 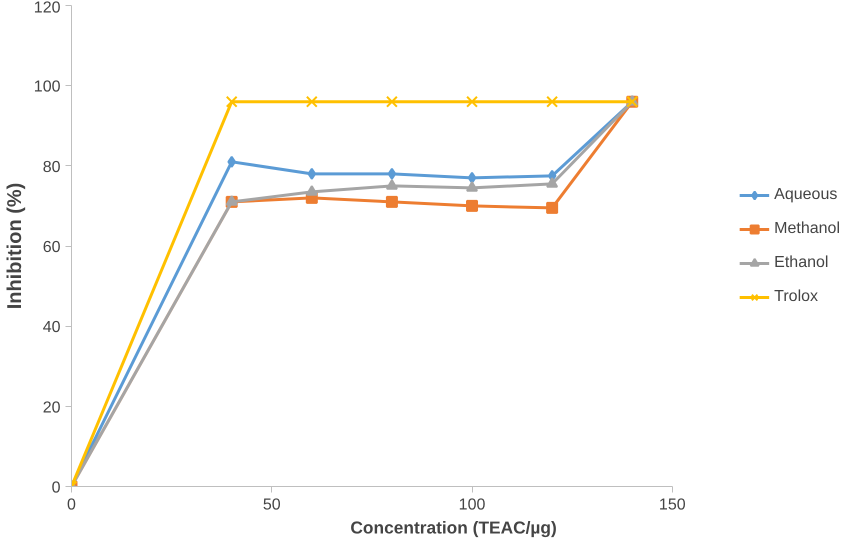 I want to click on y-tick-label: 0, so click(x=56, y=488).